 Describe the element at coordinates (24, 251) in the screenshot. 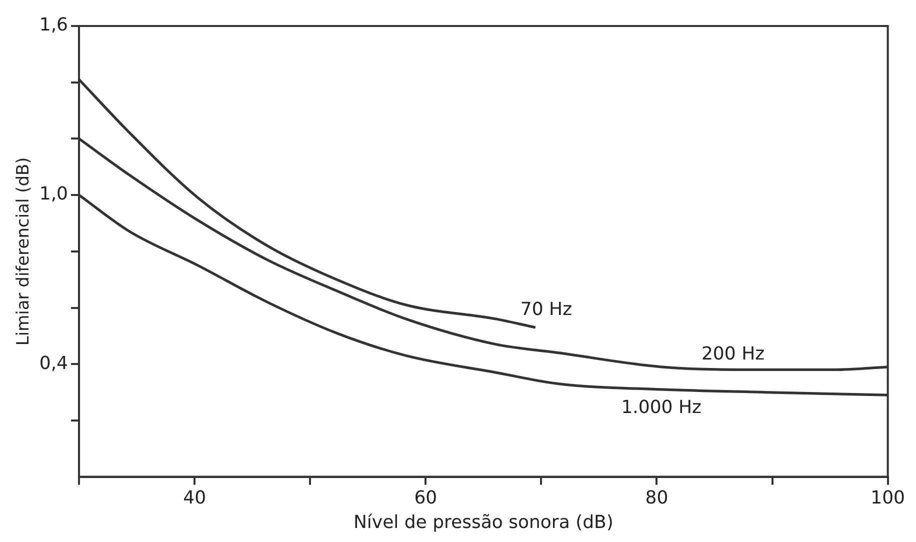

I see `y-axis-title: Limiar diferencial (dB)` at that location.